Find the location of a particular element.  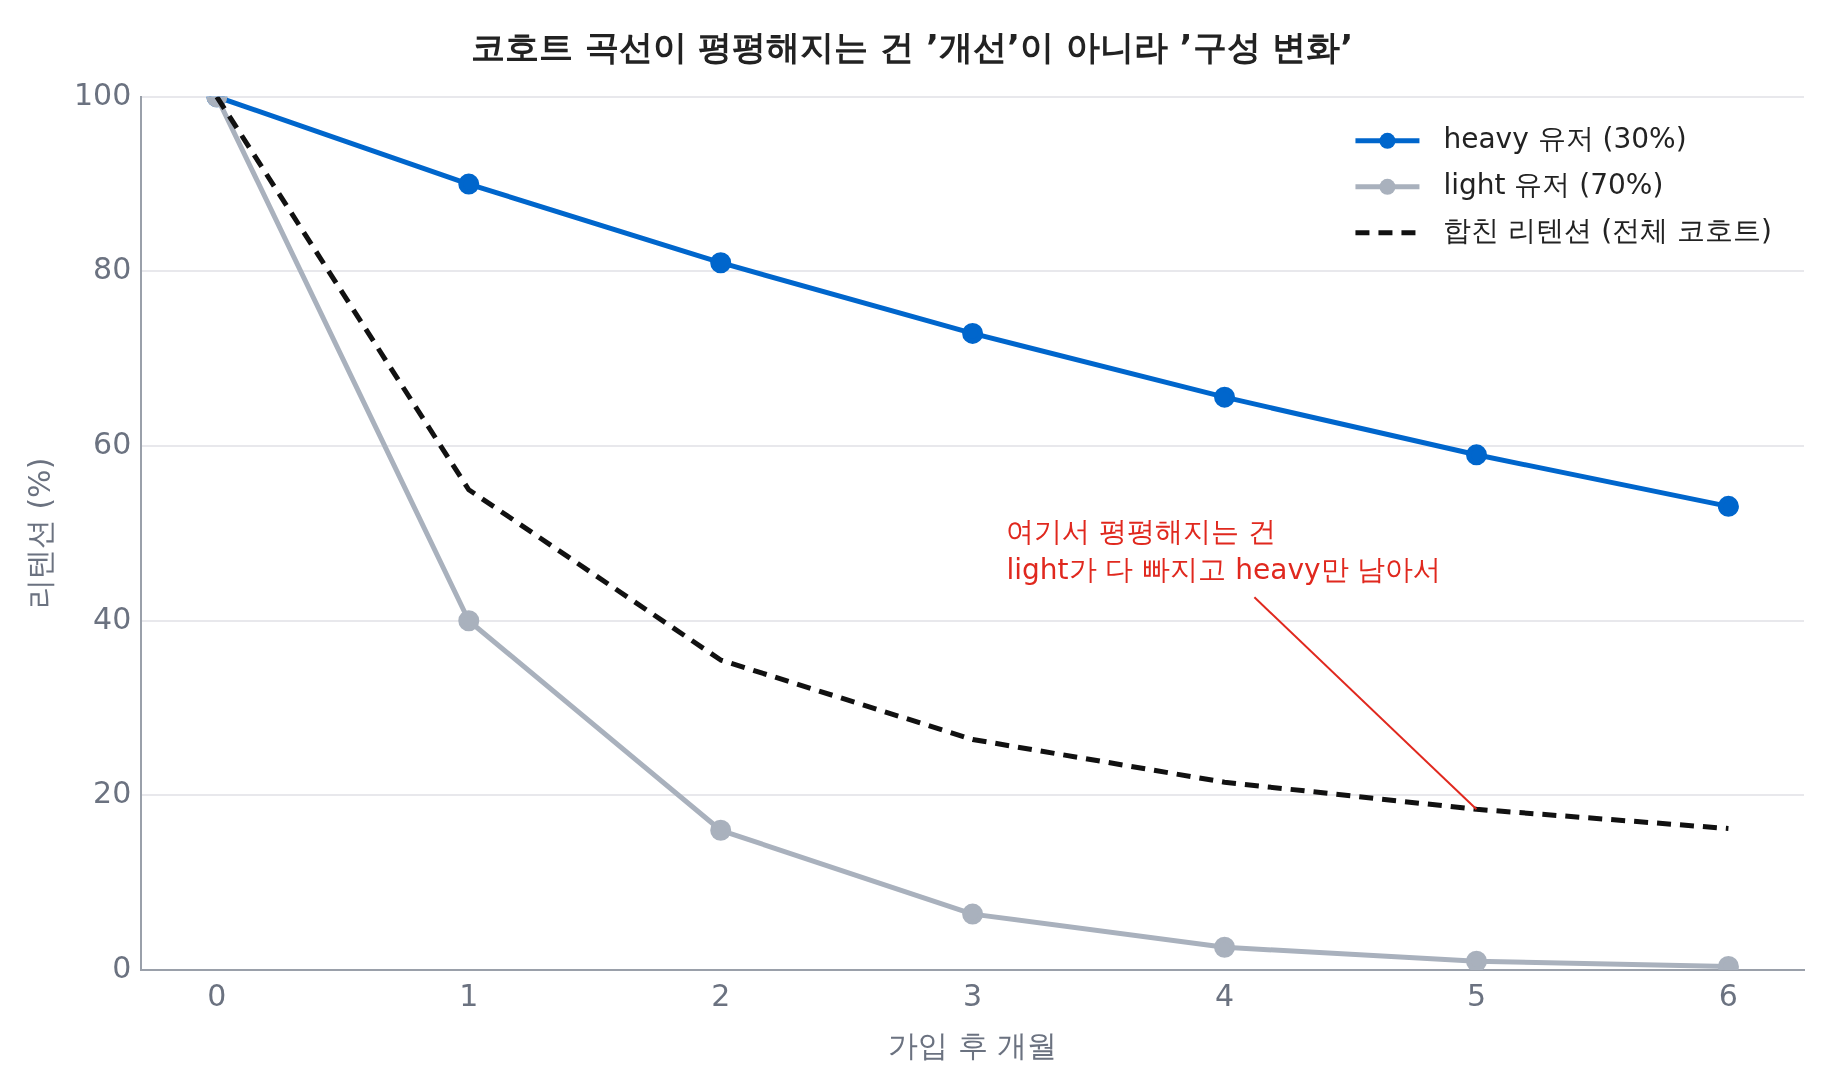

legend-label: heavy 유저 (30%) is located at coordinates (1565, 139).